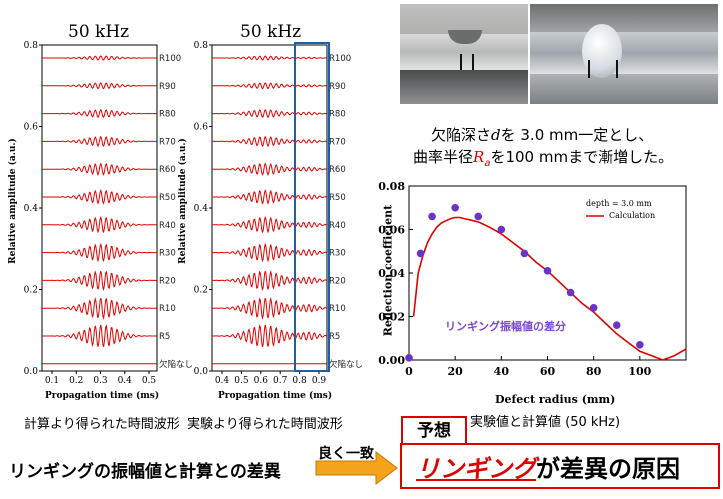 The height and width of the screenshot is (499, 723). I want to click on exp-waveform-trace-label: R100, so click(340, 59).